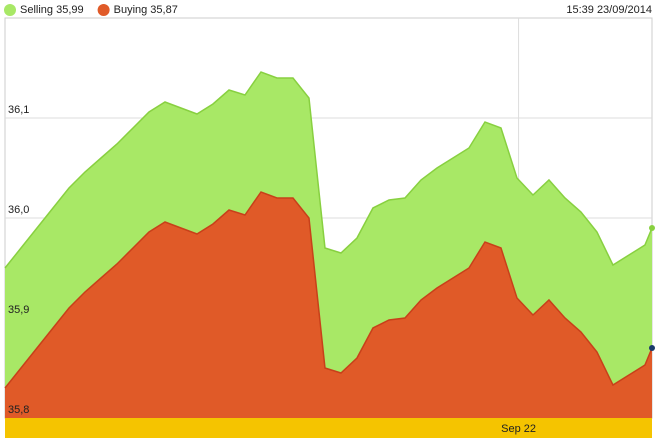  Describe the element at coordinates (18, 110) in the screenshot. I see `y-tick-label: 36,1` at that location.